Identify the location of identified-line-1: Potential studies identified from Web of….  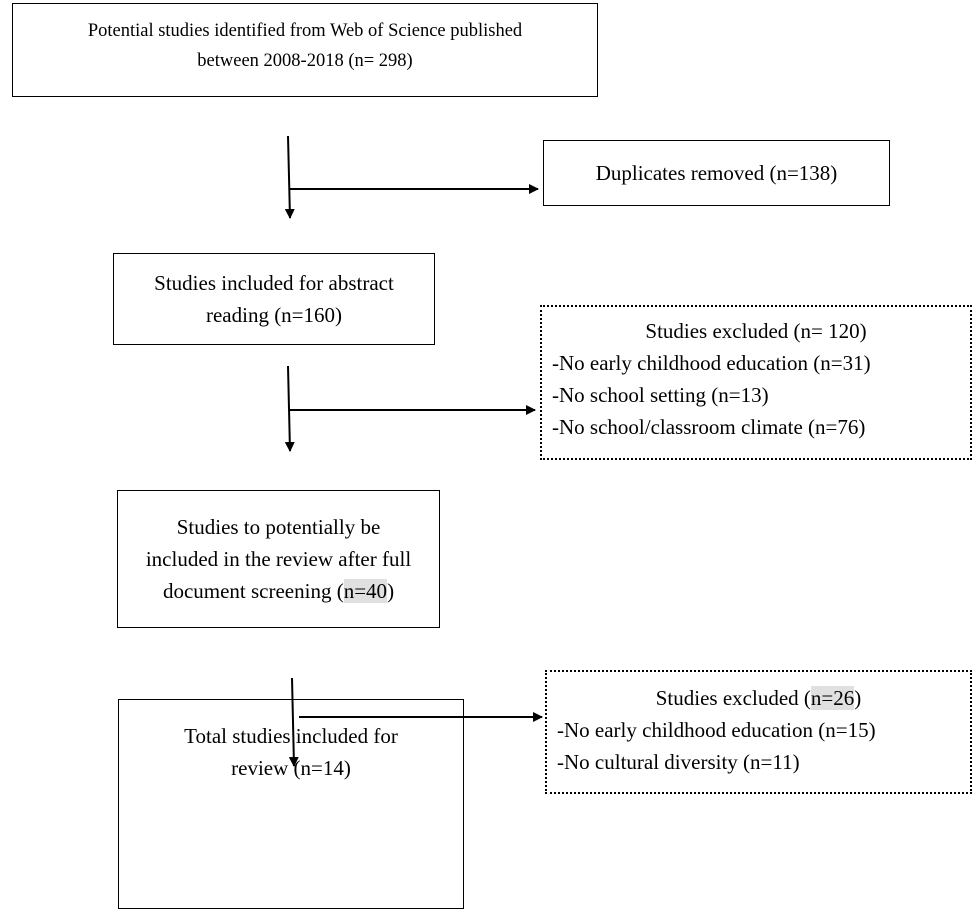
(305, 31).